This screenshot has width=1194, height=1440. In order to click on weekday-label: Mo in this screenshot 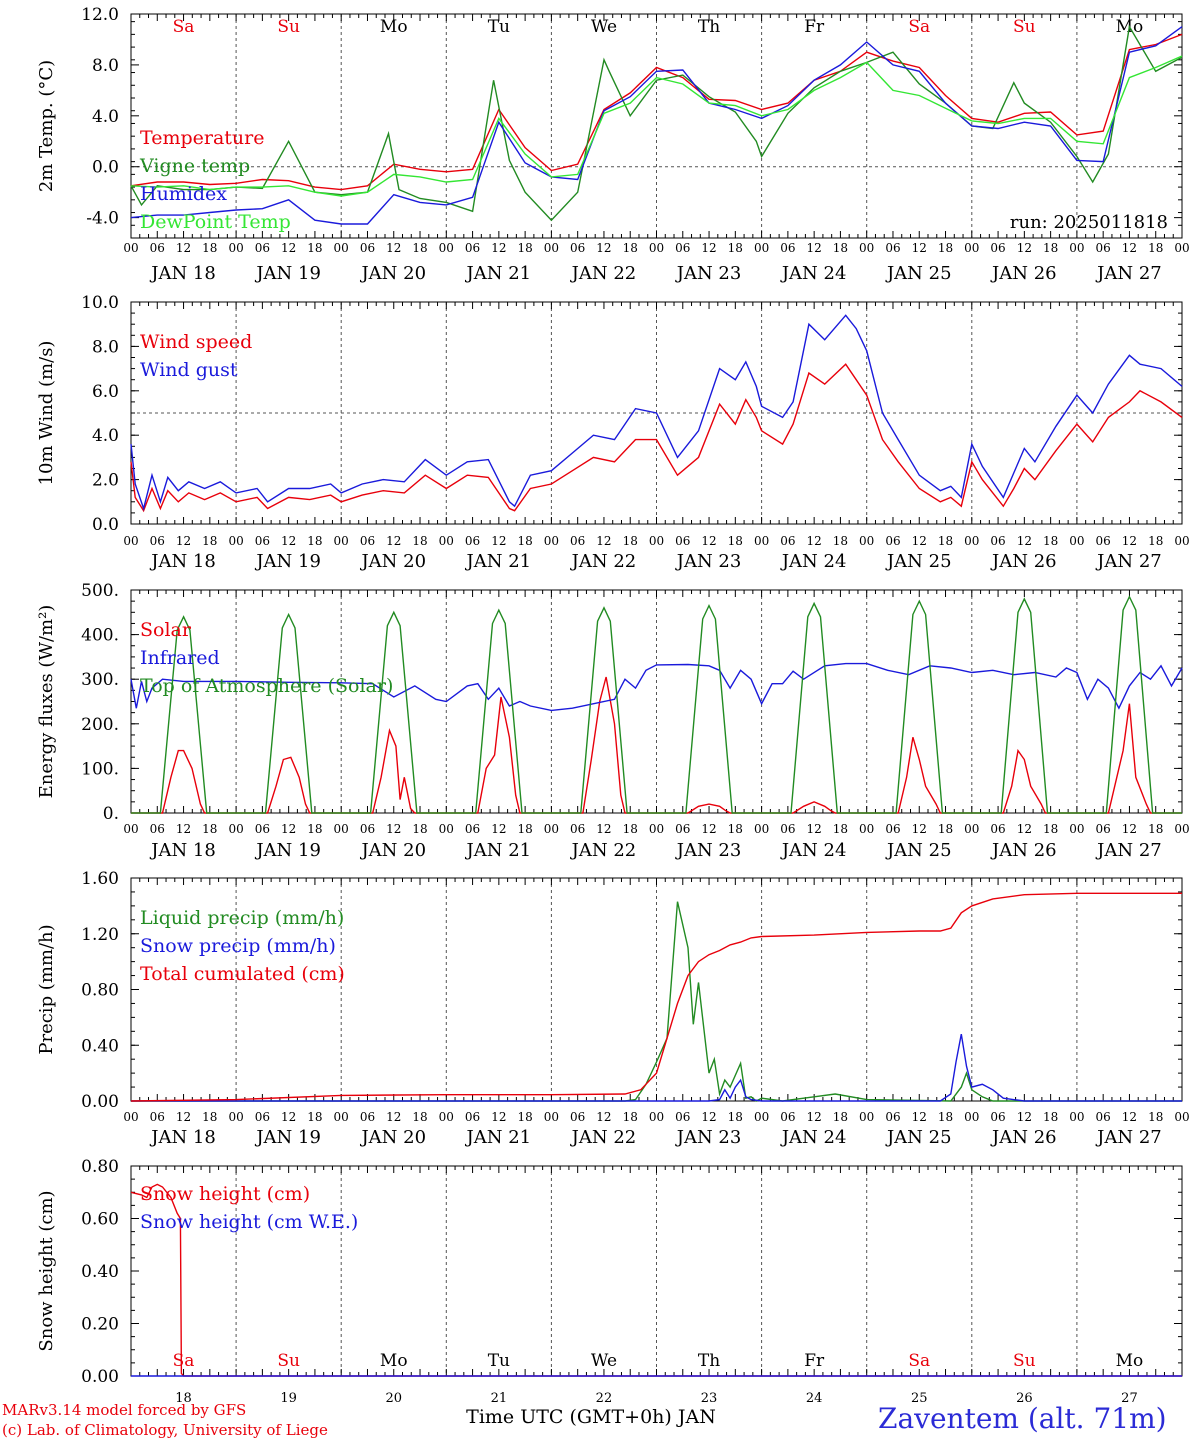, I will do `click(1130, 1361)`.